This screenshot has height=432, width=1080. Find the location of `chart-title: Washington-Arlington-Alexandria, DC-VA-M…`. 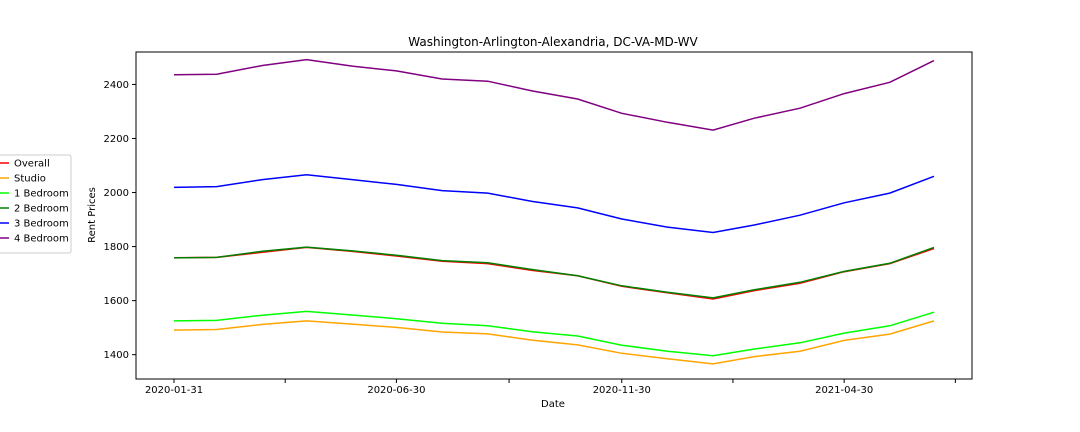

chart-title: Washington-Arlington-Alexandria, DC-VA-M… is located at coordinates (553, 42).